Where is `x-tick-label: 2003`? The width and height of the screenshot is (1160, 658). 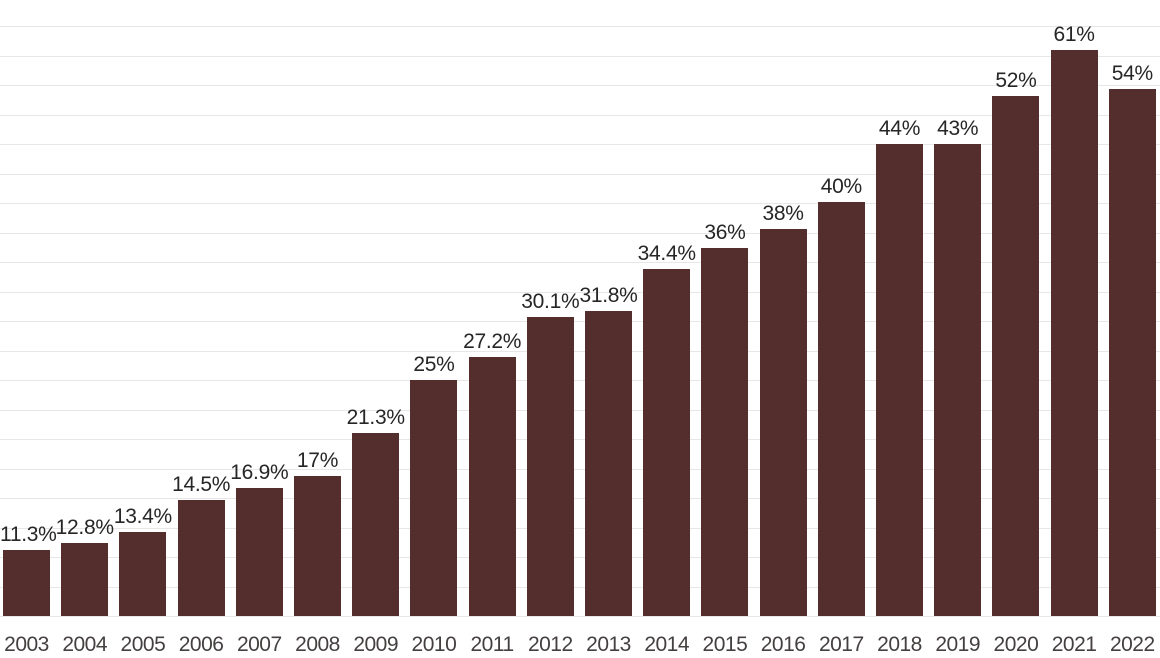 x-tick-label: 2003 is located at coordinates (26, 644).